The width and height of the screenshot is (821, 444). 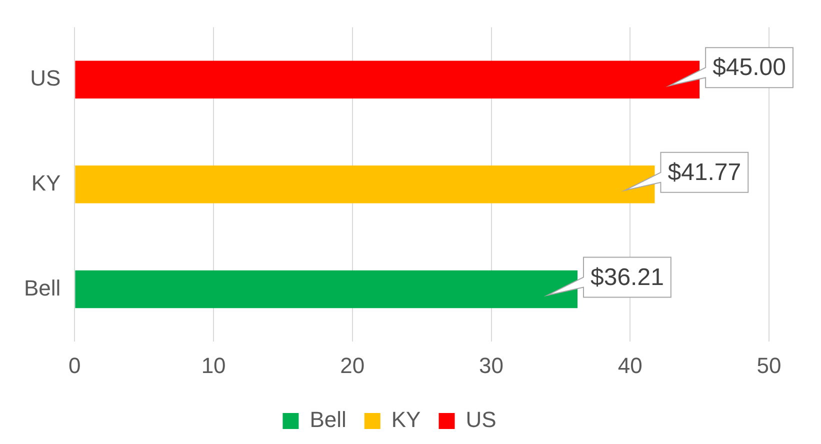 I want to click on x-tick-label: 10, so click(x=213, y=365).